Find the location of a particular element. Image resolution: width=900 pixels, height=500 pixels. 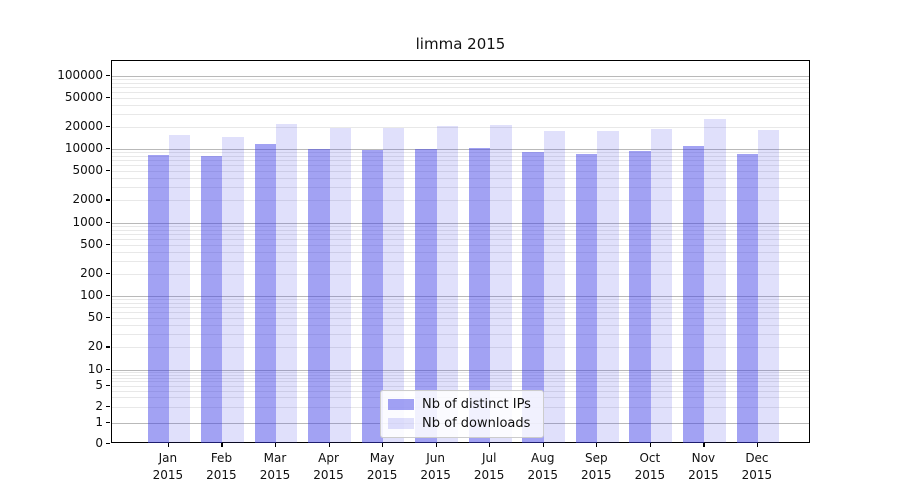

y-tick-label: 0 is located at coordinates (99, 443).